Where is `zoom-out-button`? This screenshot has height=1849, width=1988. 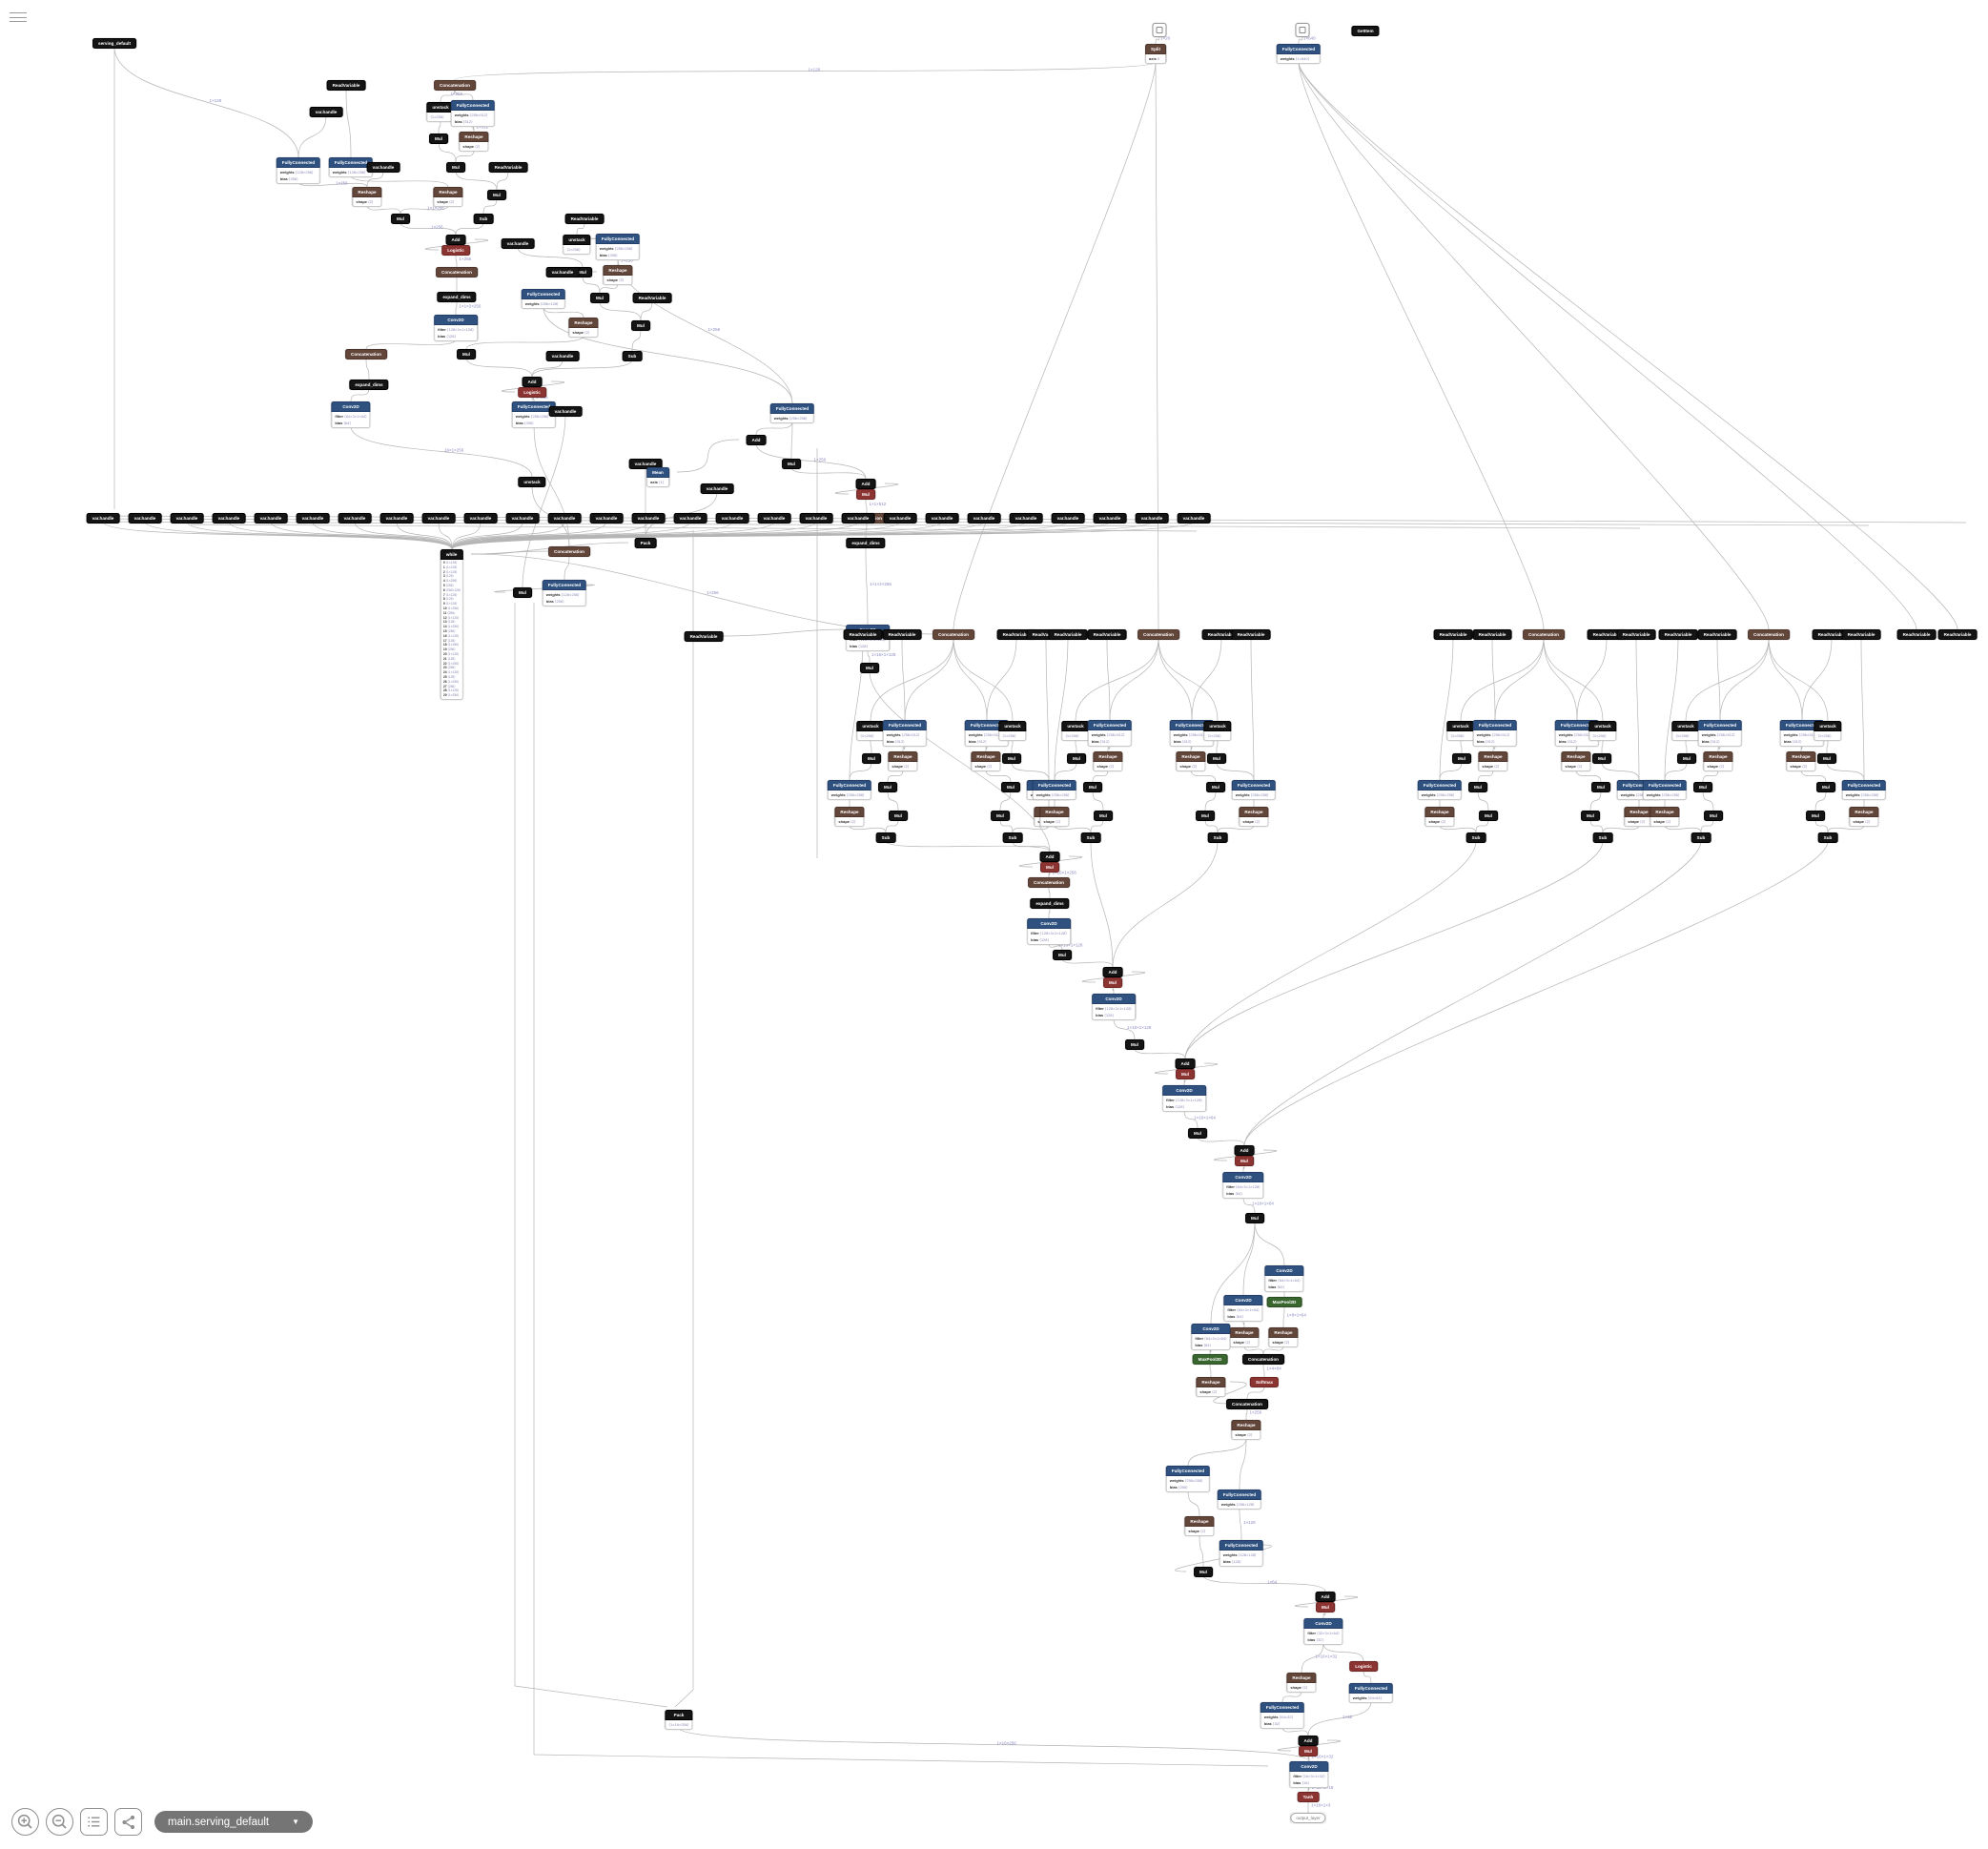
zoom-out-button is located at coordinates (59, 1822).